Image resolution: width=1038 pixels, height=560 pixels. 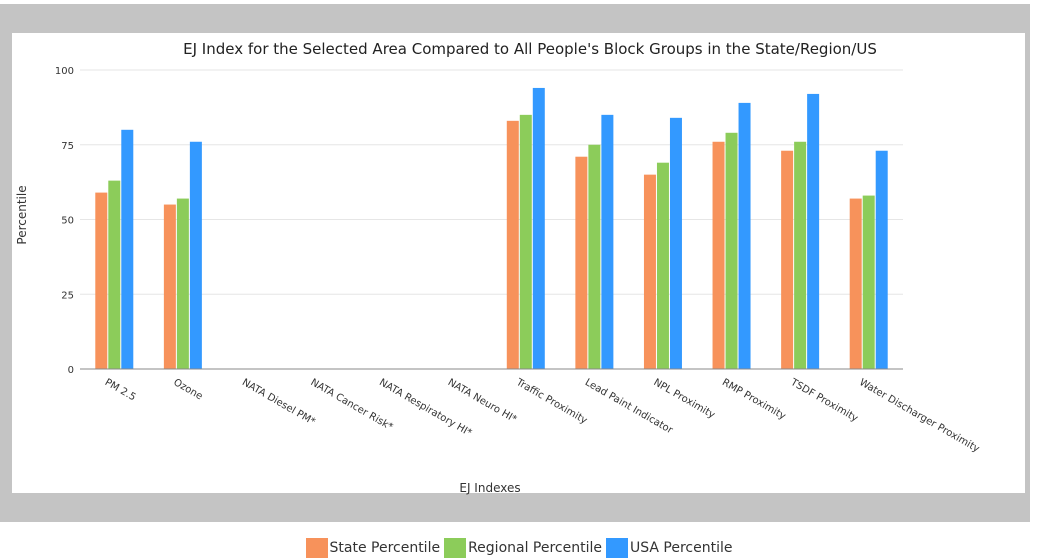 What do you see at coordinates (67, 221) in the screenshot?
I see `y-tick-label: 50` at bounding box center [67, 221].